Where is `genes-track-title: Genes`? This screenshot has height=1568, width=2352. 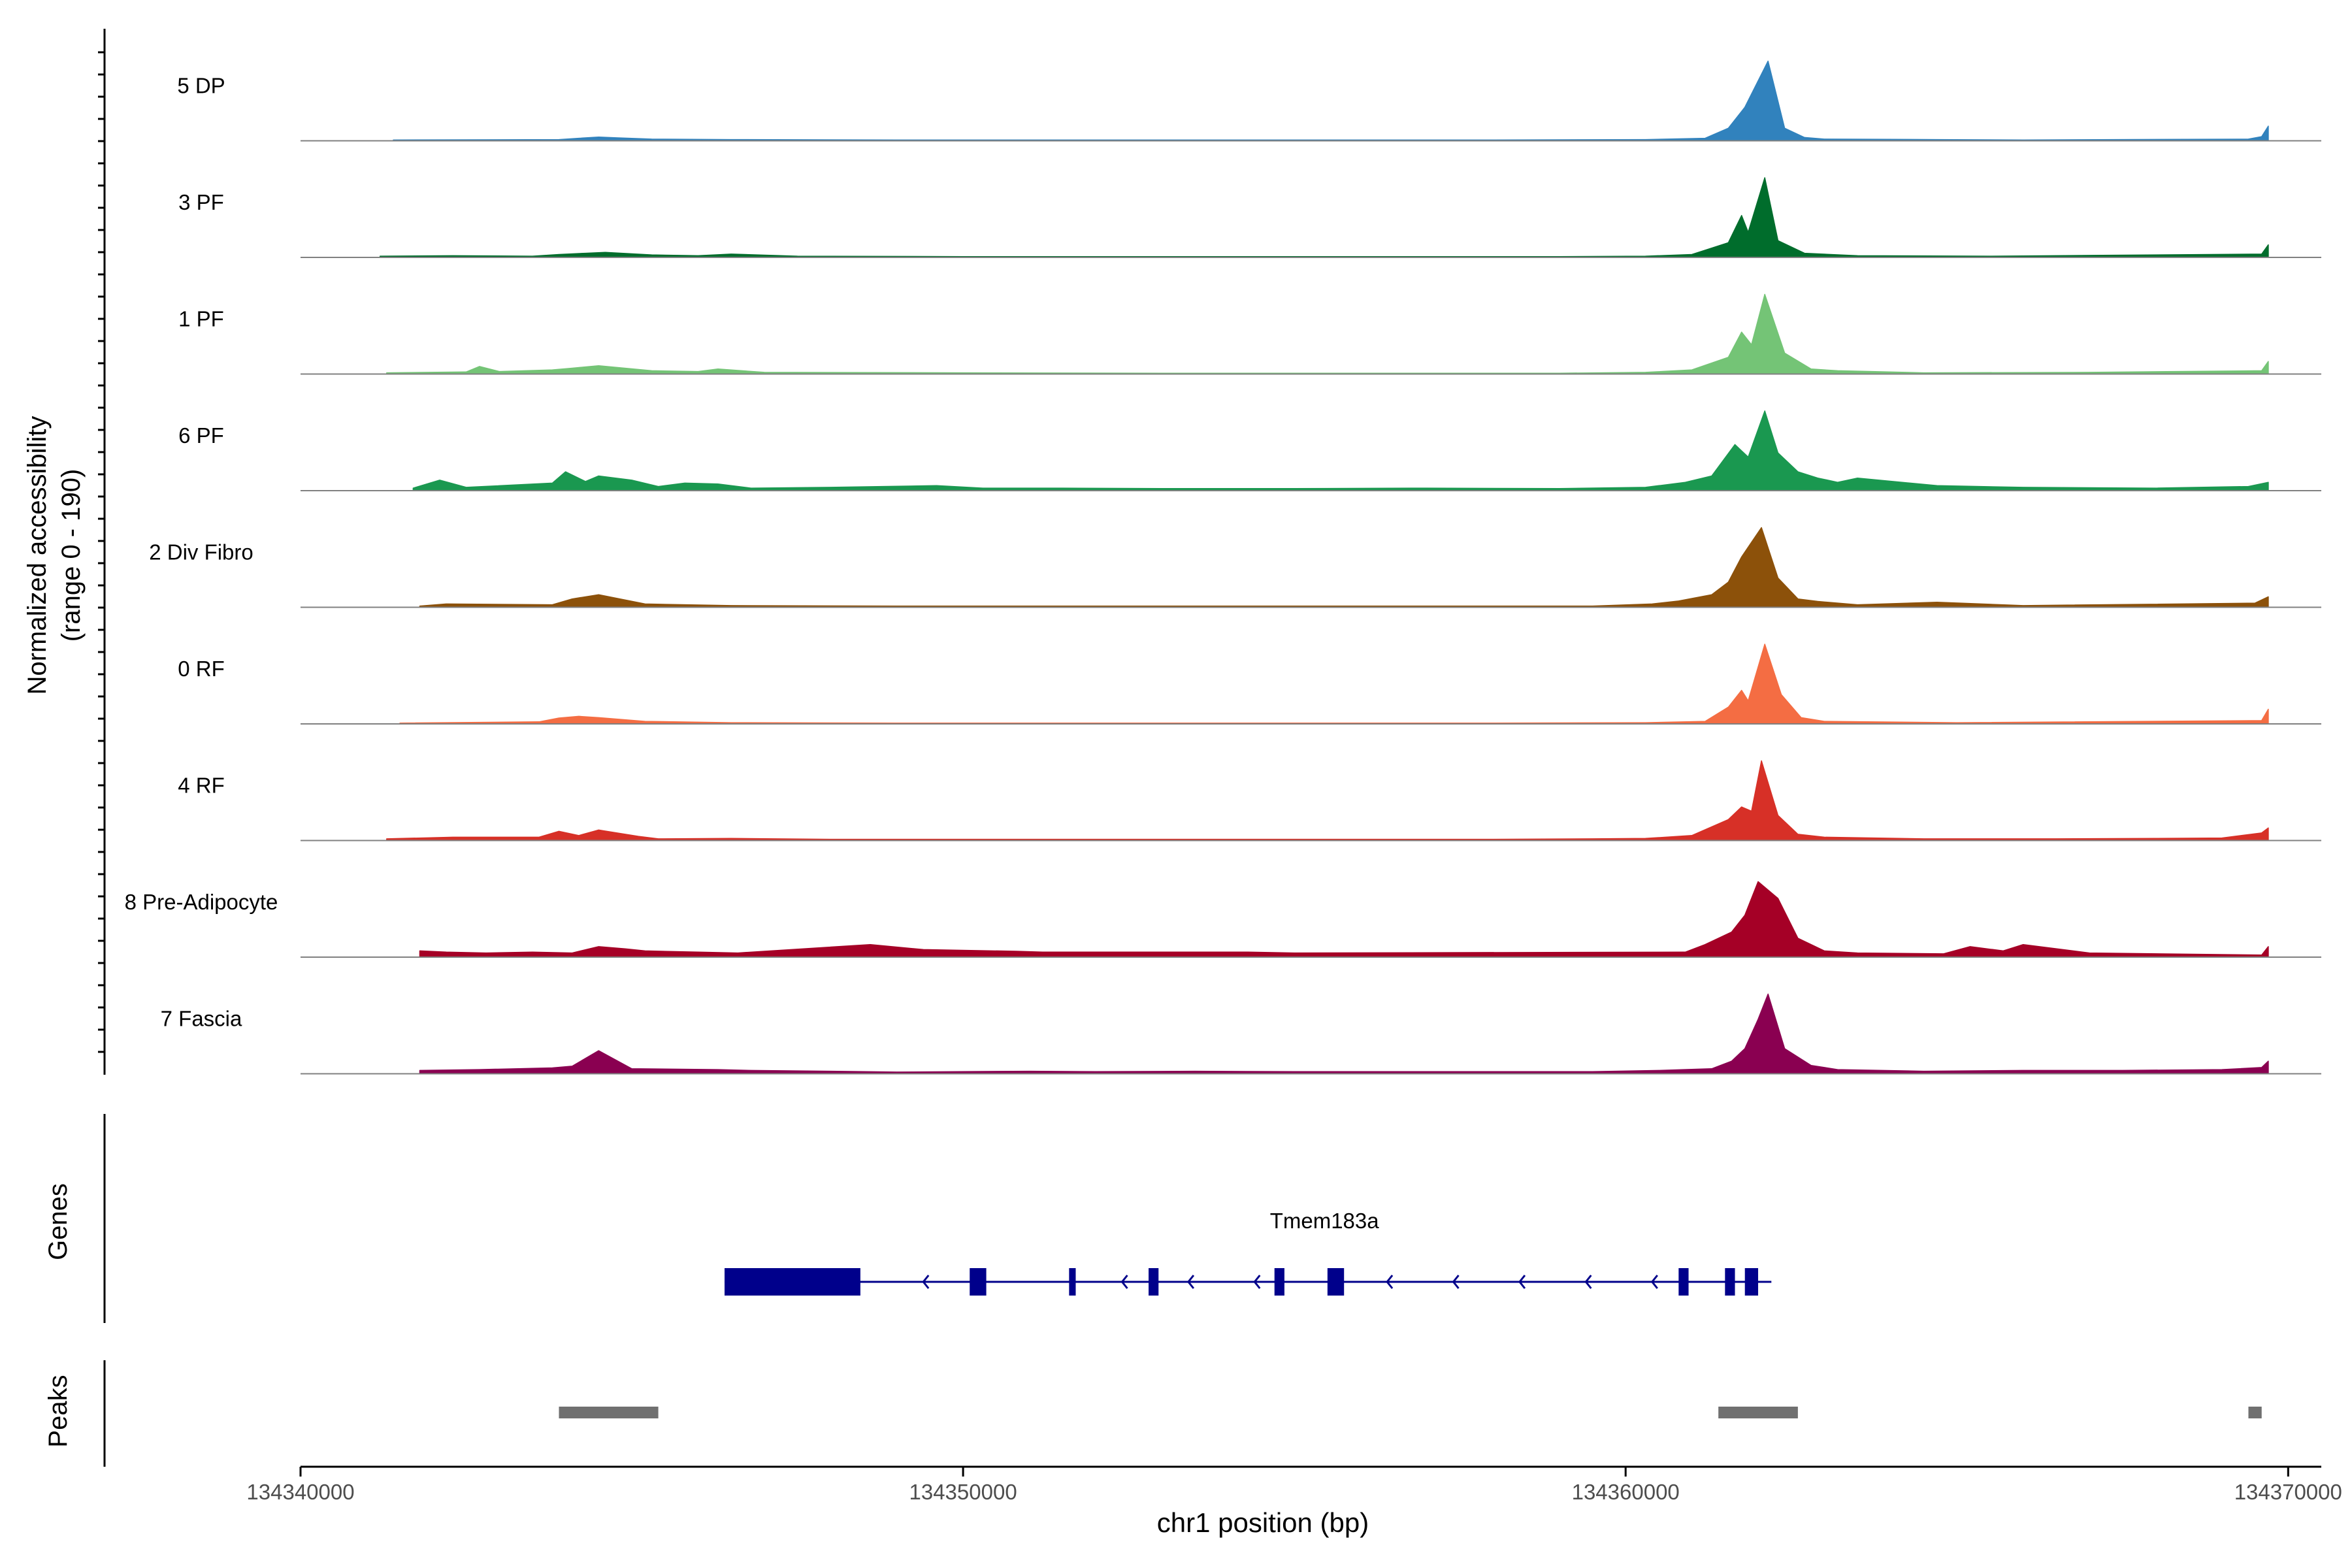 genes-track-title: Genes is located at coordinates (58, 1221).